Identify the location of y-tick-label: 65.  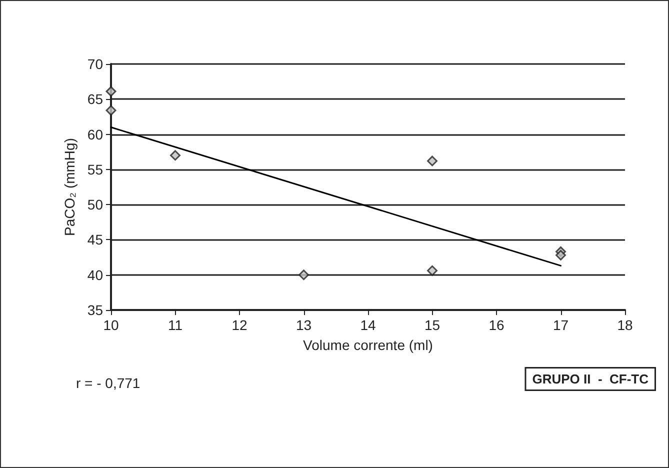
(95, 99).